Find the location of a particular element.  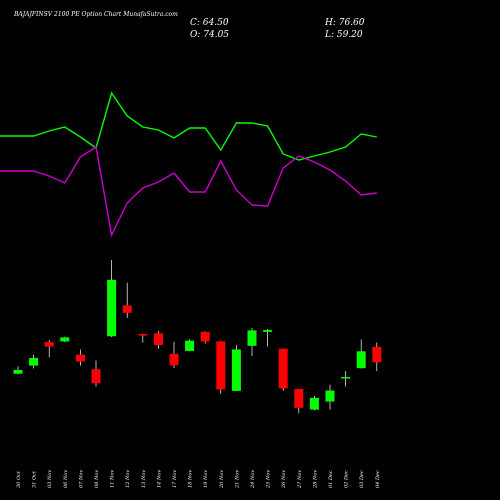

x-tick-label: 31 Oct is located at coordinates (35, 479).